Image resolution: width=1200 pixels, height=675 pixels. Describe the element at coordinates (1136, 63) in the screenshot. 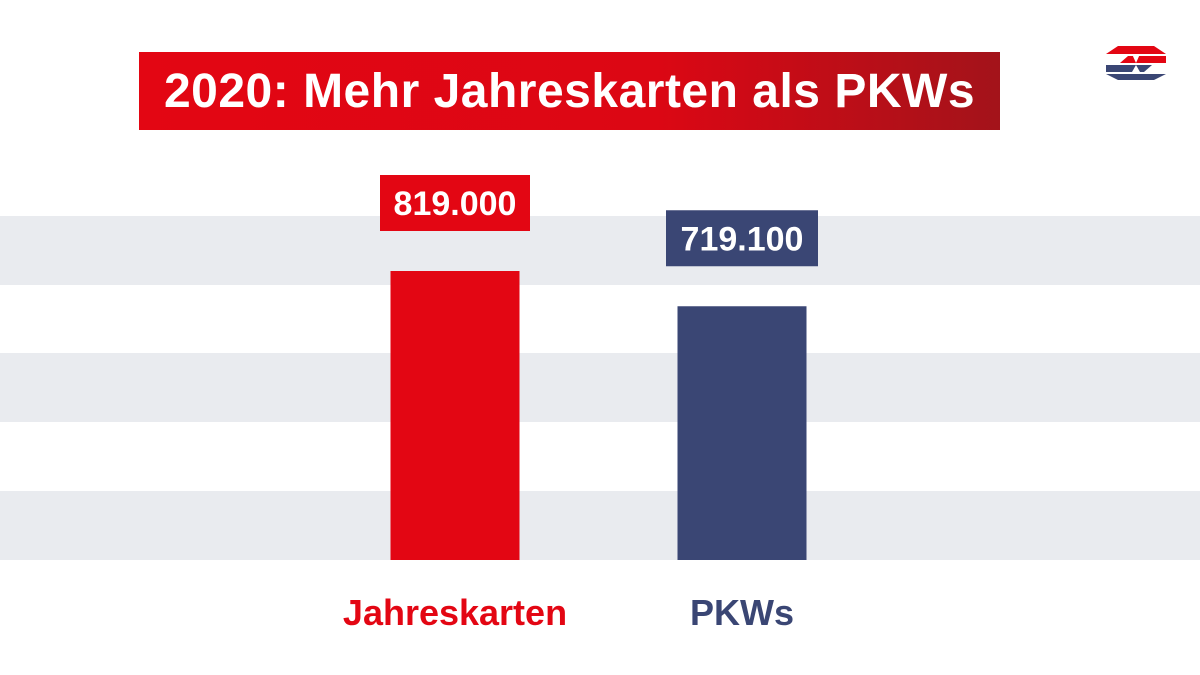

I see `wiener-linien-logo-icon` at that location.